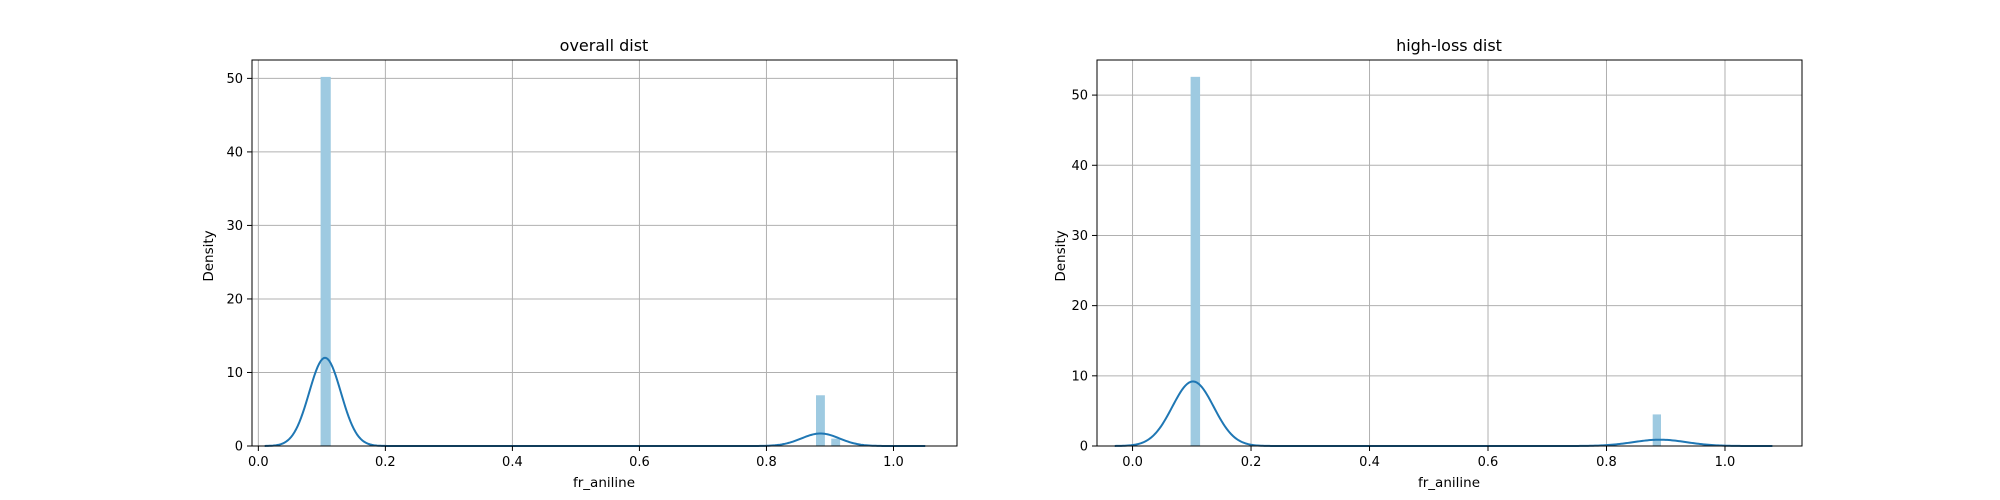 This screenshot has height=500, width=2000. I want to click on chart-title: overall dist, so click(604, 45).